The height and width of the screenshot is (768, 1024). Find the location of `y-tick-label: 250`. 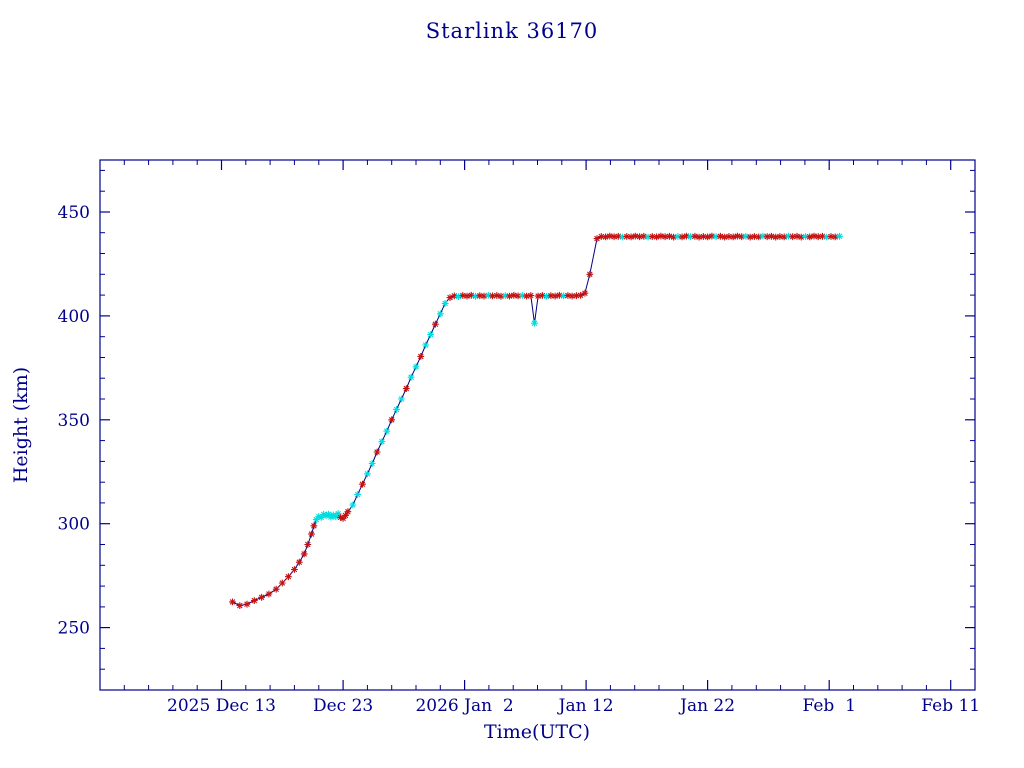

y-tick-label: 250 is located at coordinates (74, 629).